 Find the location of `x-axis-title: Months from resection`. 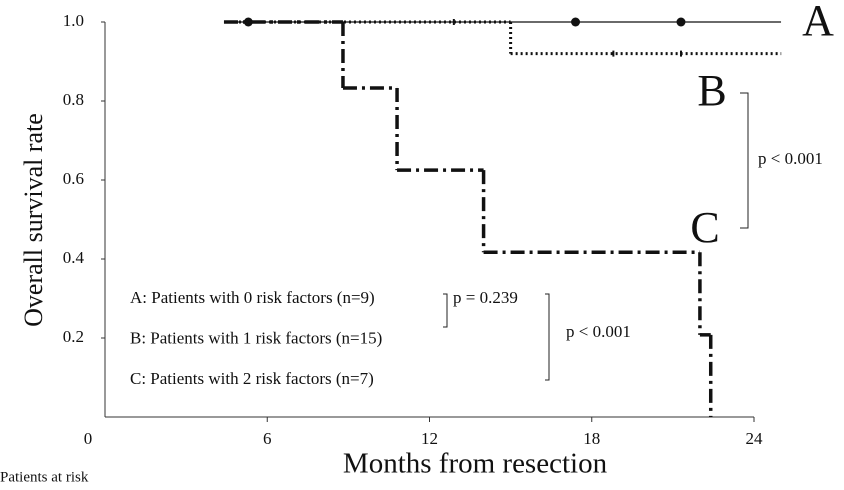

x-axis-title: Months from resection is located at coordinates (475, 464).